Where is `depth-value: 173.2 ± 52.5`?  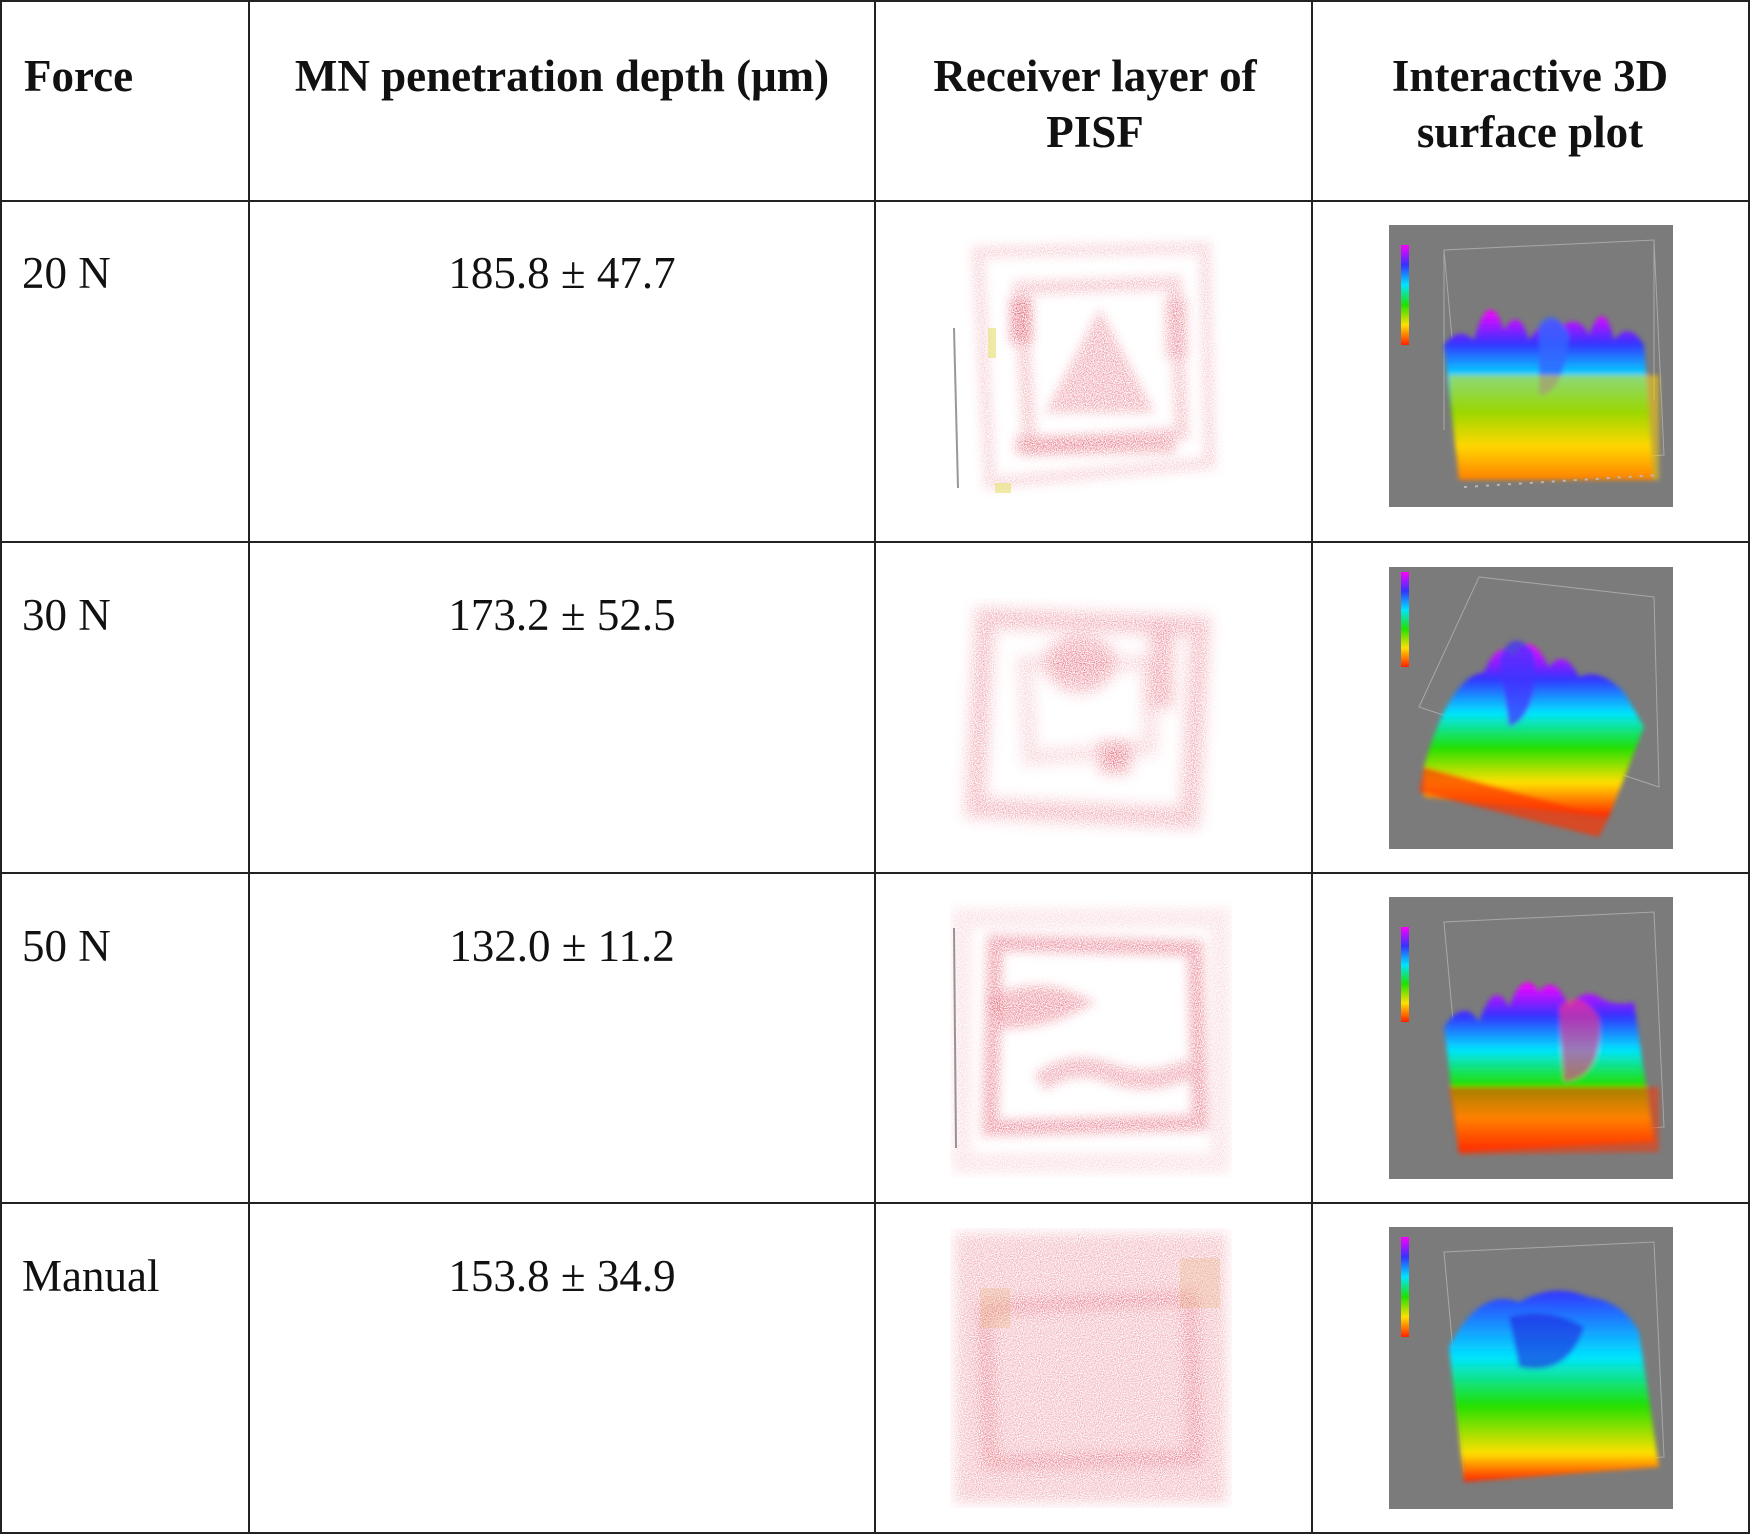
depth-value: 173.2 ± 52.5 is located at coordinates (562, 615).